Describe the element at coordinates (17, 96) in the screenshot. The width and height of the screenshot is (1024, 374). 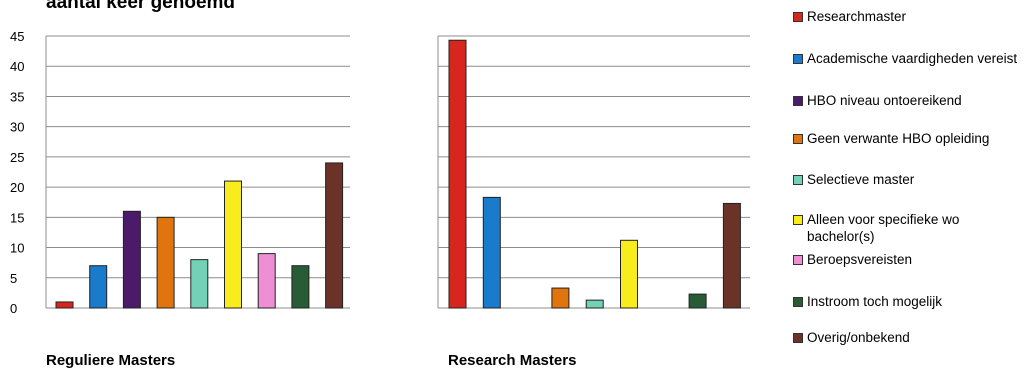
I see `y-tick-label: 35` at that location.